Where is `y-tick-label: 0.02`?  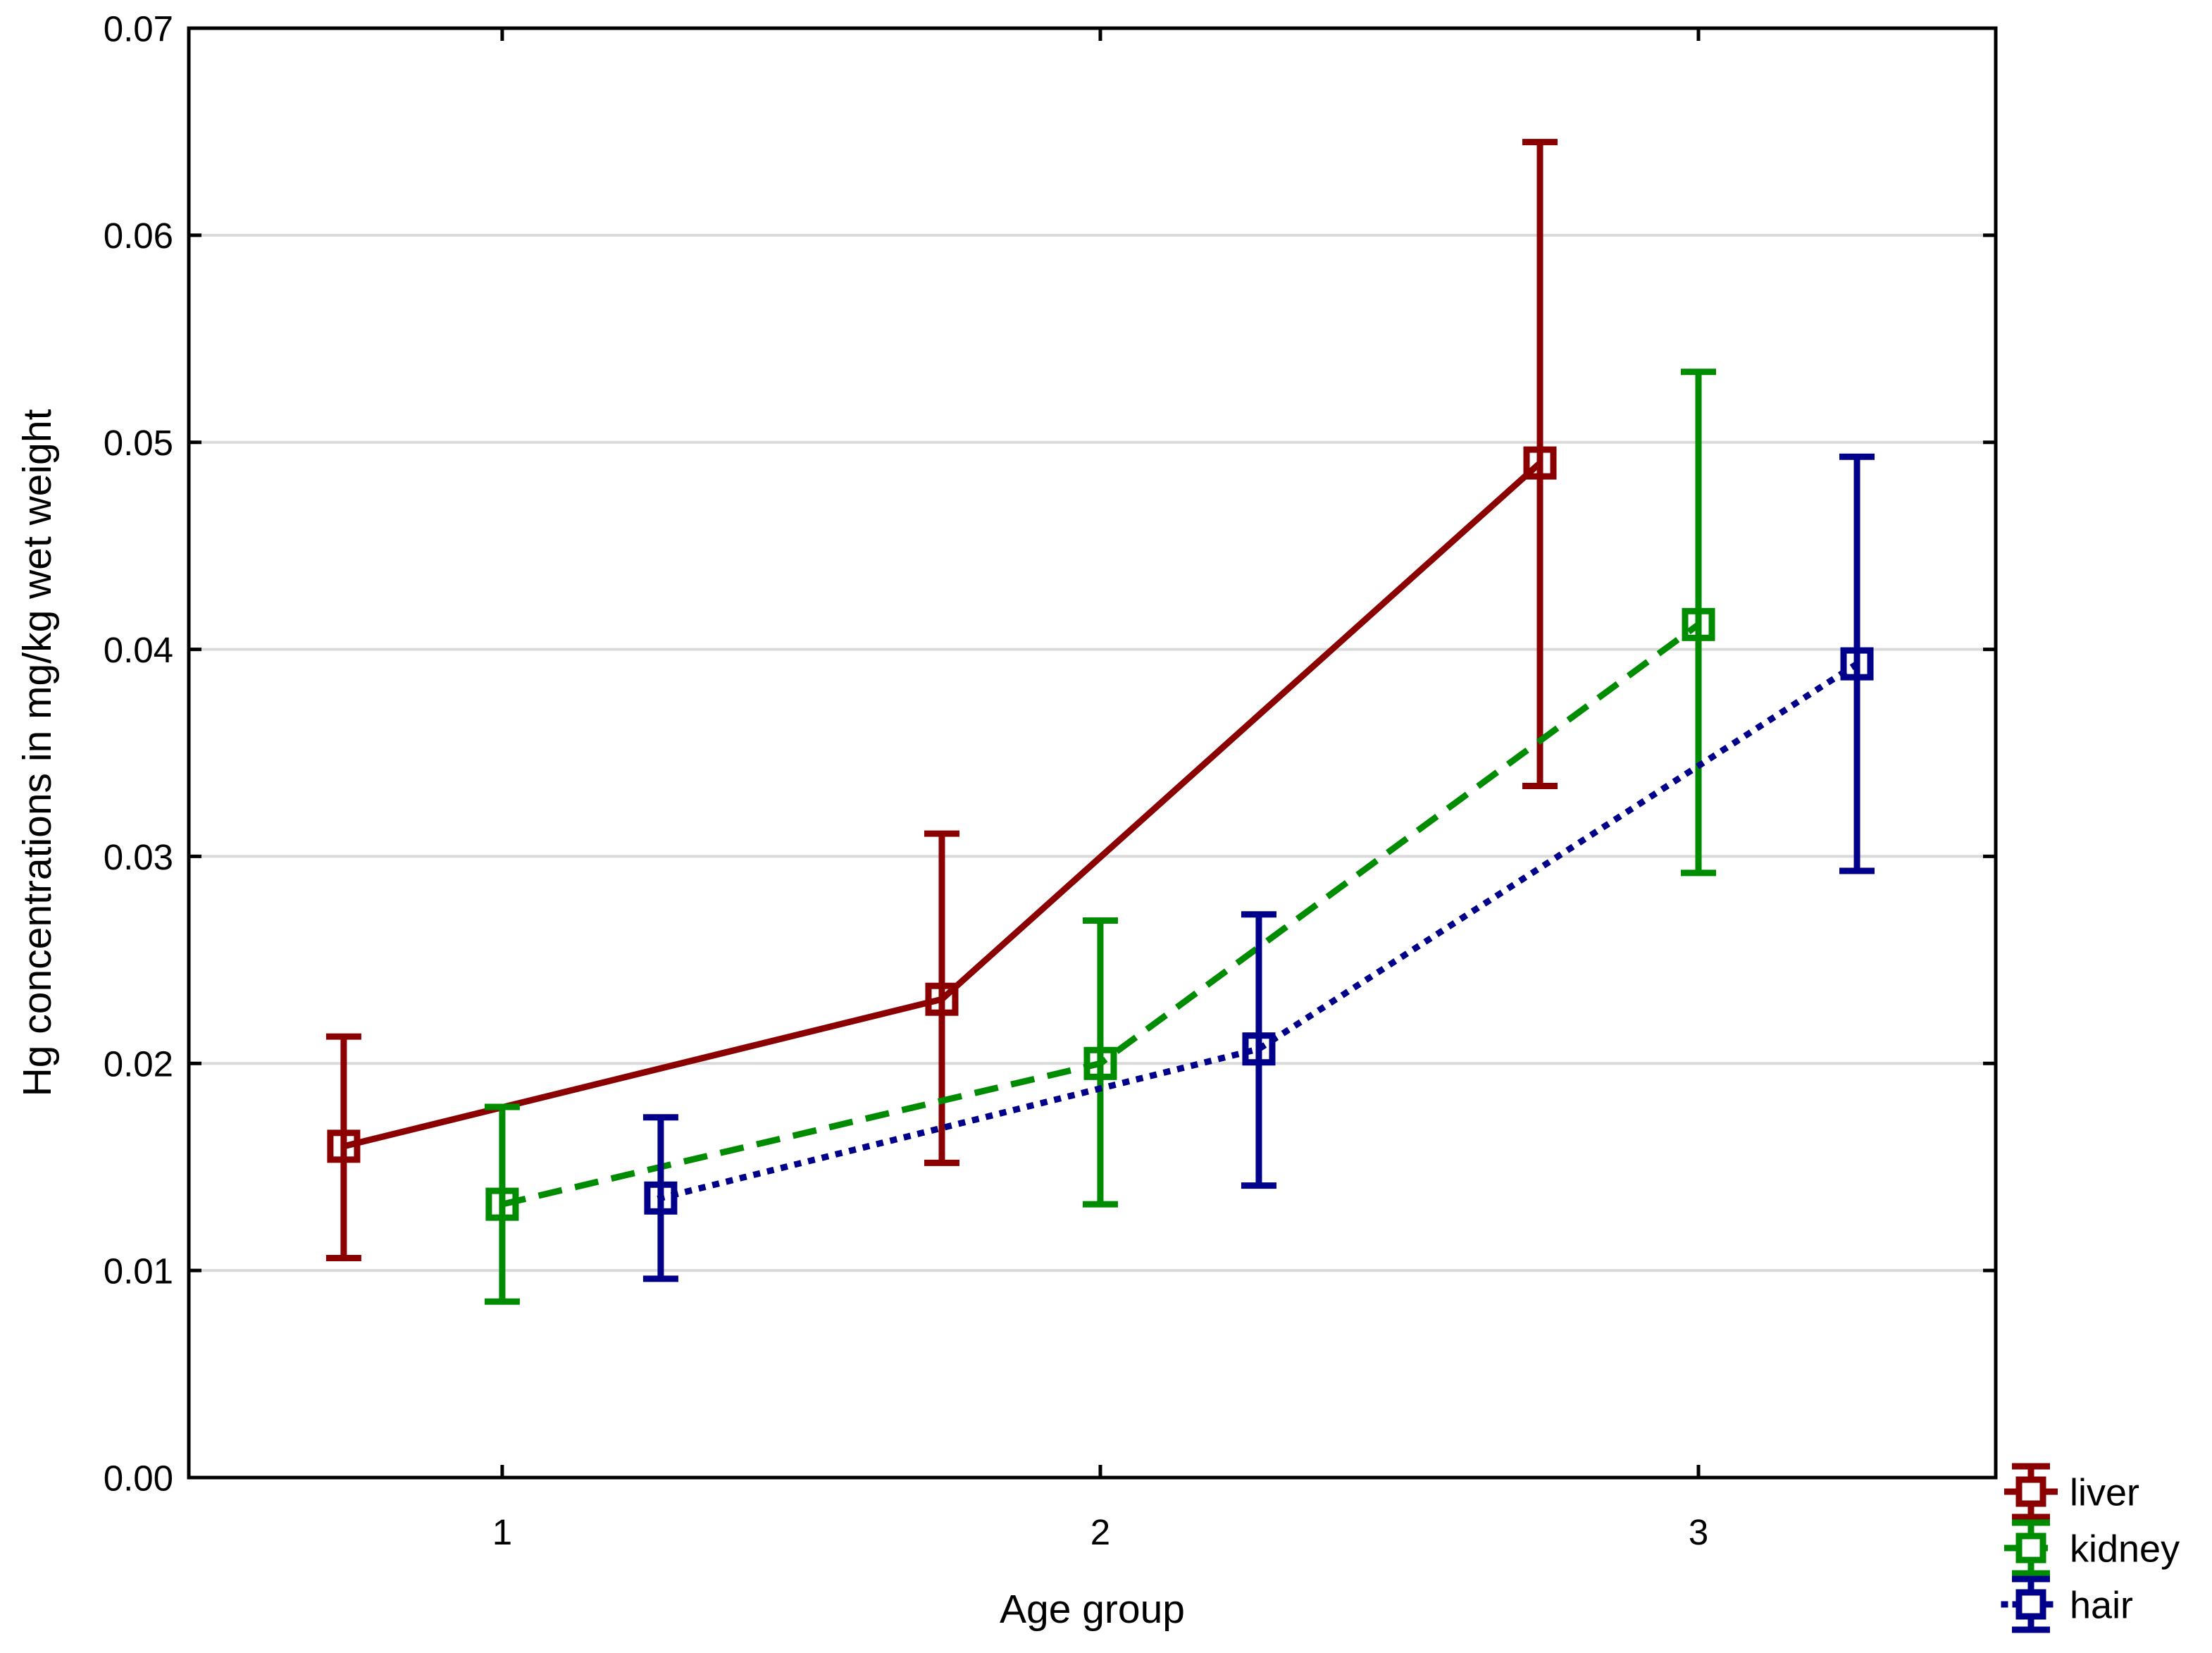
y-tick-label: 0.02 is located at coordinates (138, 1064).